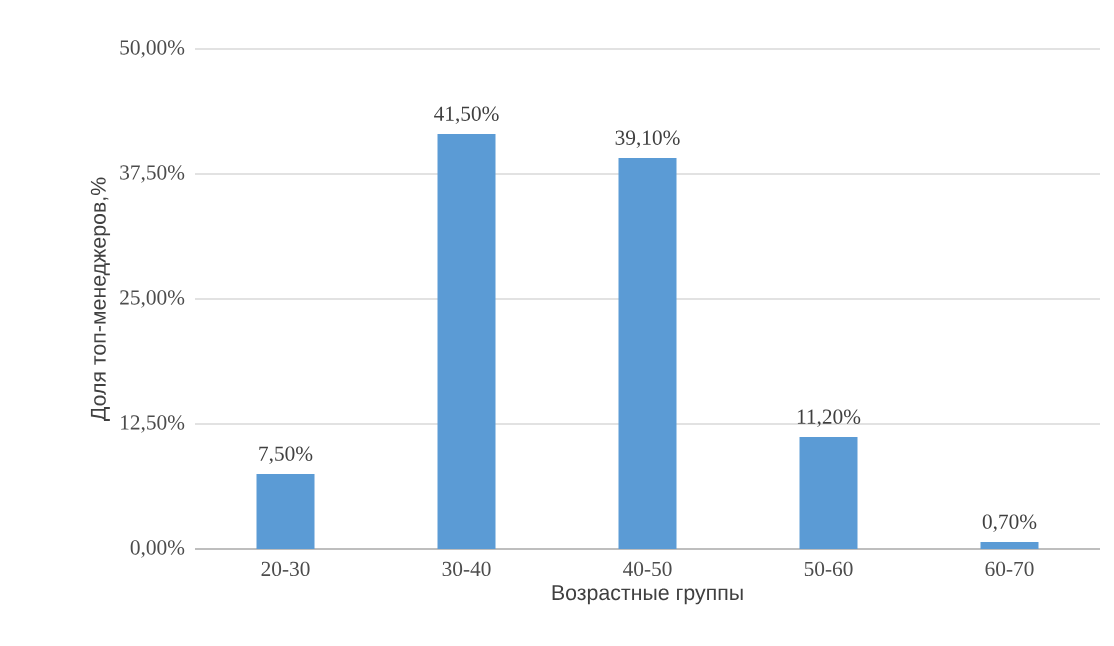  Describe the element at coordinates (152, 49) in the screenshot. I see `y-tick-label: 50,00%` at that location.